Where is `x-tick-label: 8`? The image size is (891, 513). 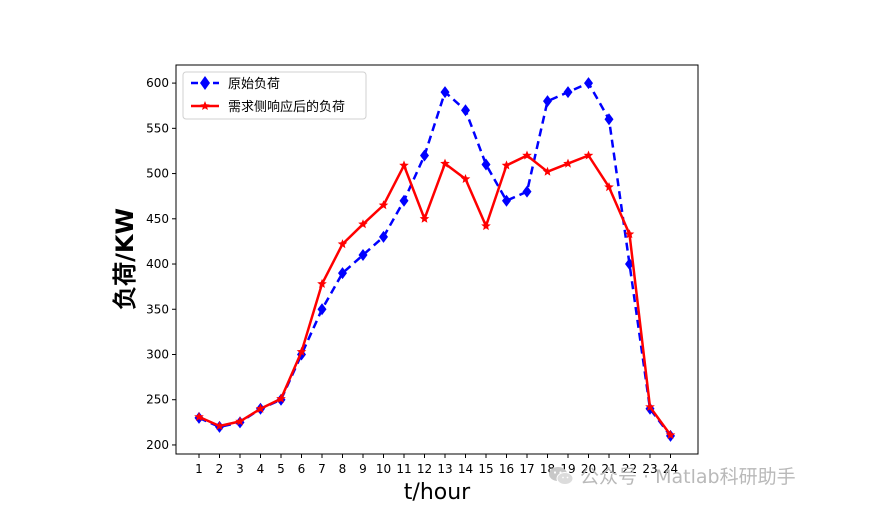
x-tick-label: 8 is located at coordinates (343, 469).